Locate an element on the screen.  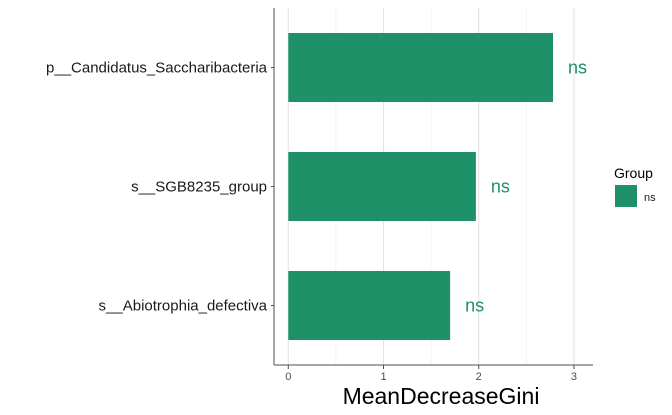
x-tick-label: 3 is located at coordinates (574, 377).